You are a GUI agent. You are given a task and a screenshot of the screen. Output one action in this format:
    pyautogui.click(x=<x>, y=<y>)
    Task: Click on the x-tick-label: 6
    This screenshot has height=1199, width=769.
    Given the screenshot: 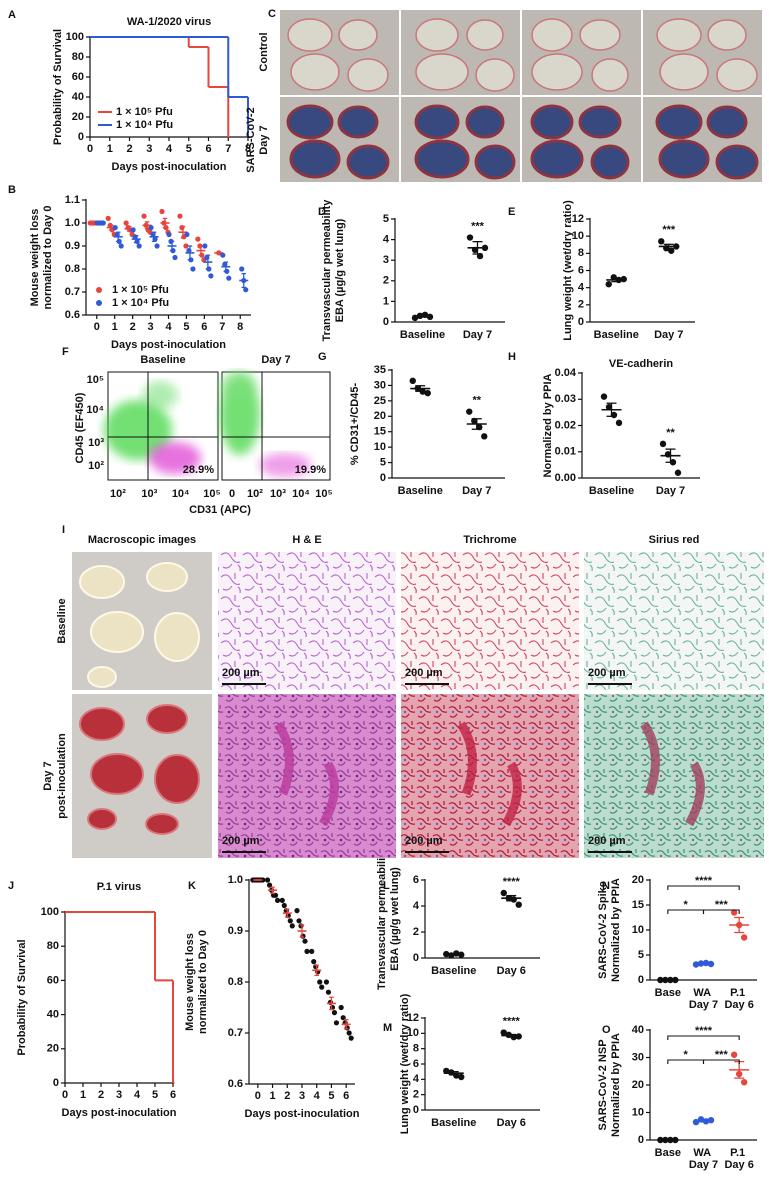 What is the action you would take?
    pyautogui.click(x=346, y=1096)
    